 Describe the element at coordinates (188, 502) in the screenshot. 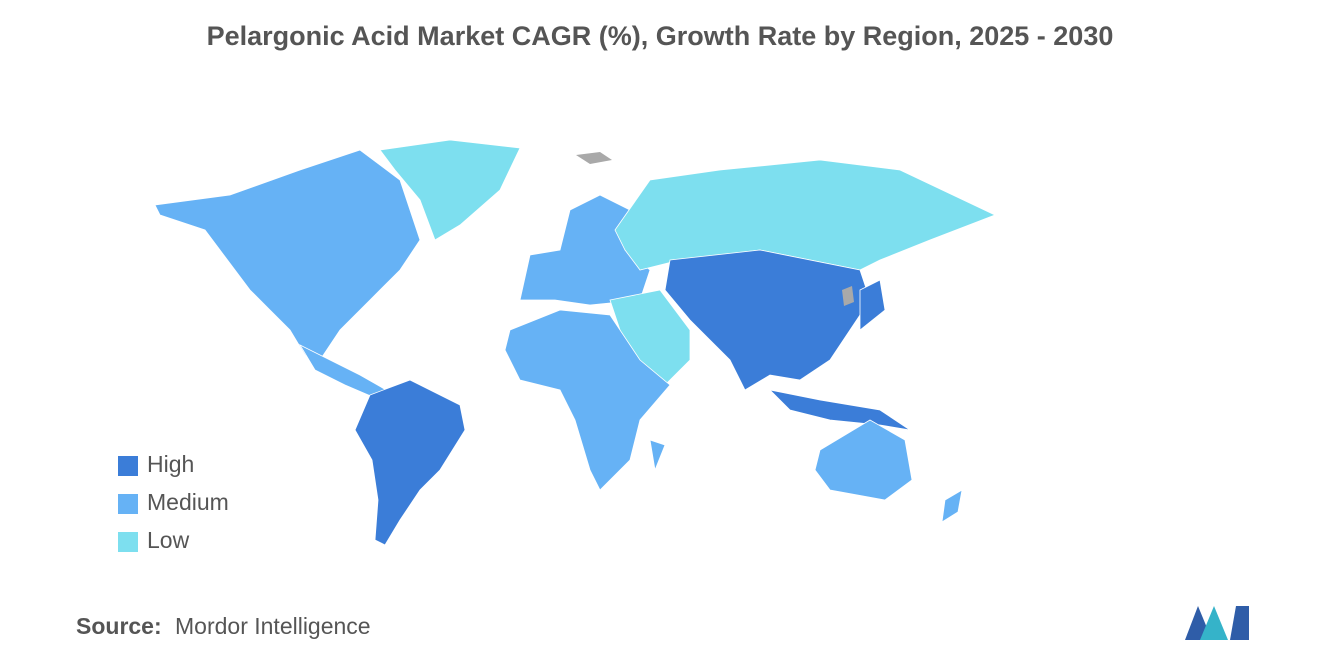

I see `legend-label: Medium` at that location.